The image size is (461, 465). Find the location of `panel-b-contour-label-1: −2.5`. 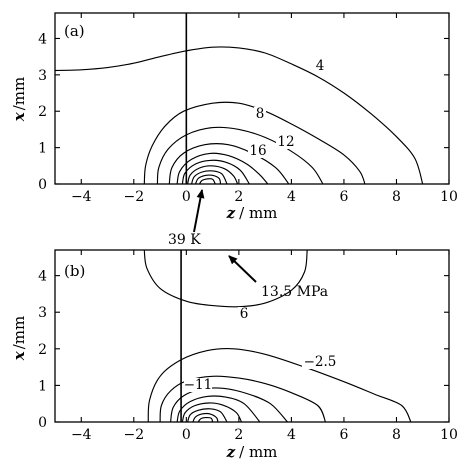

panel-b-contour-label-1: −2.5 is located at coordinates (320, 362).